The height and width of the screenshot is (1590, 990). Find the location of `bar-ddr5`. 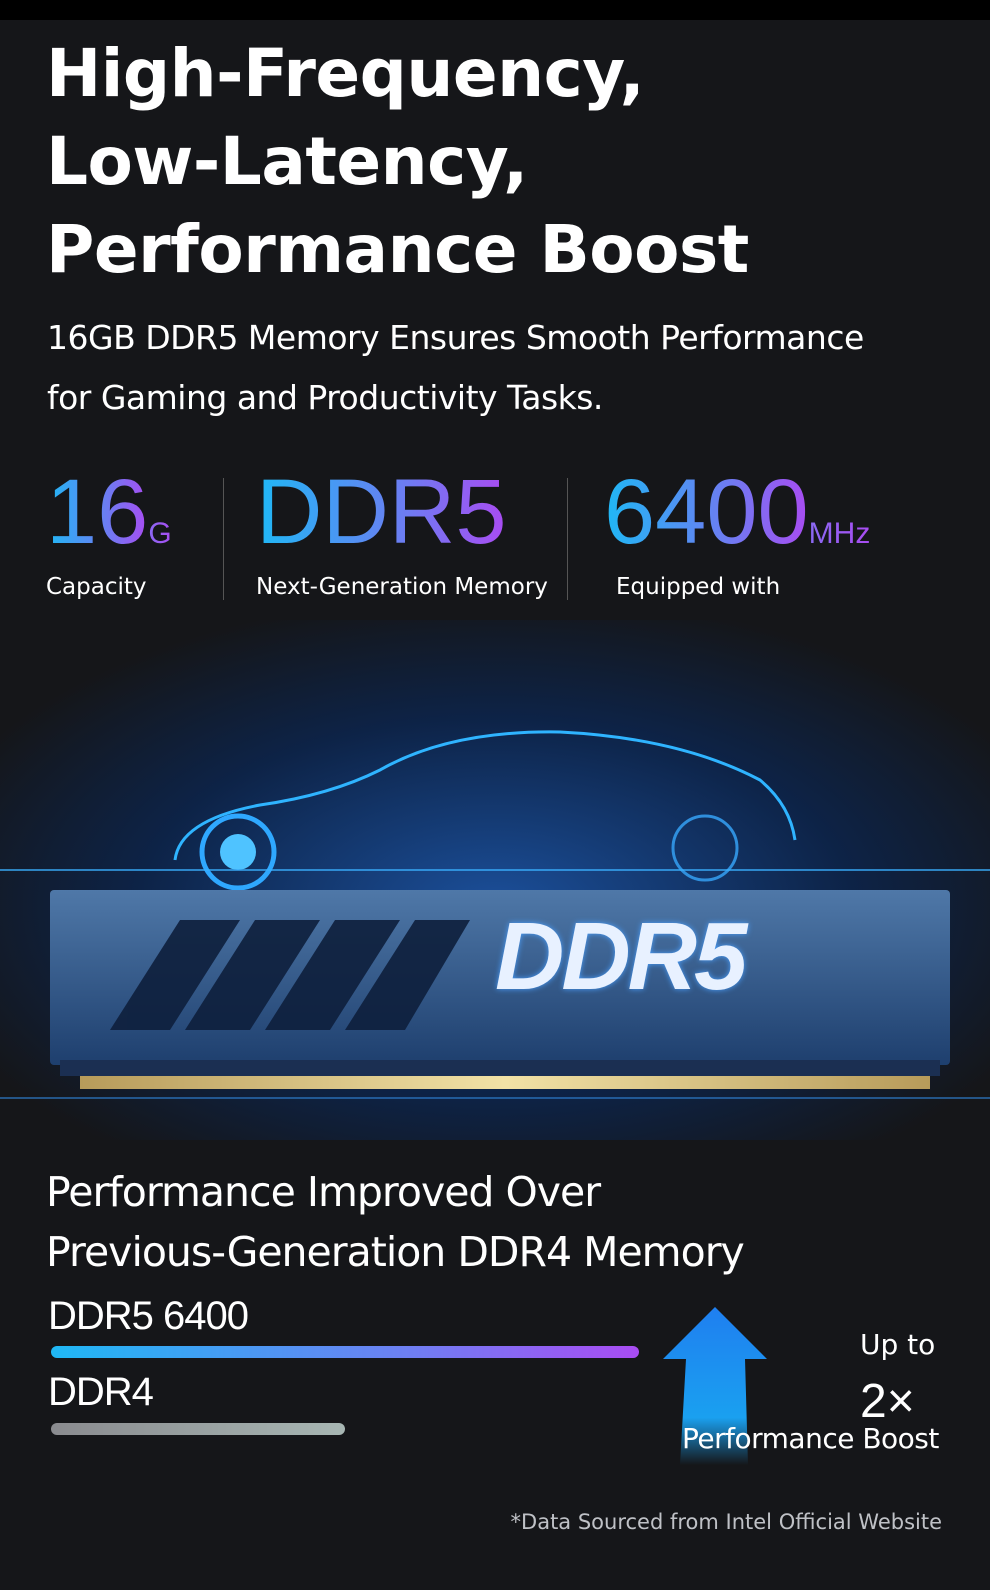

bar-ddr5 is located at coordinates (345, 1352).